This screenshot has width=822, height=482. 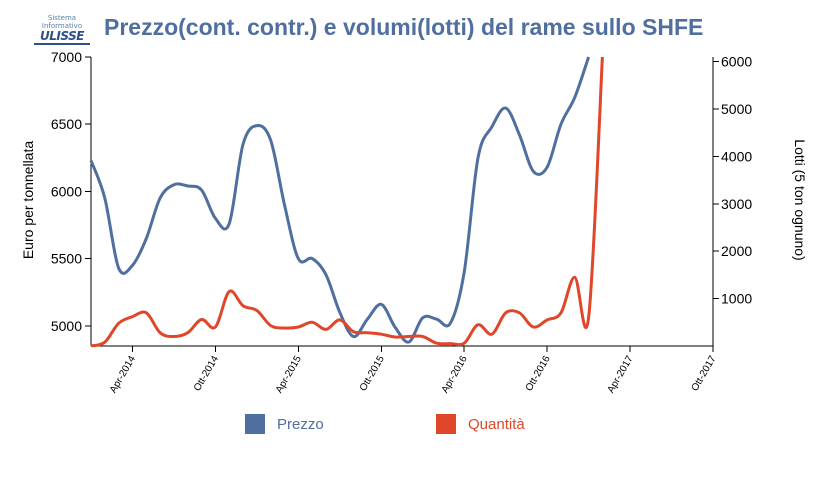 What do you see at coordinates (736, 62) in the screenshot?
I see `y2-tick-label: 6000` at bounding box center [736, 62].